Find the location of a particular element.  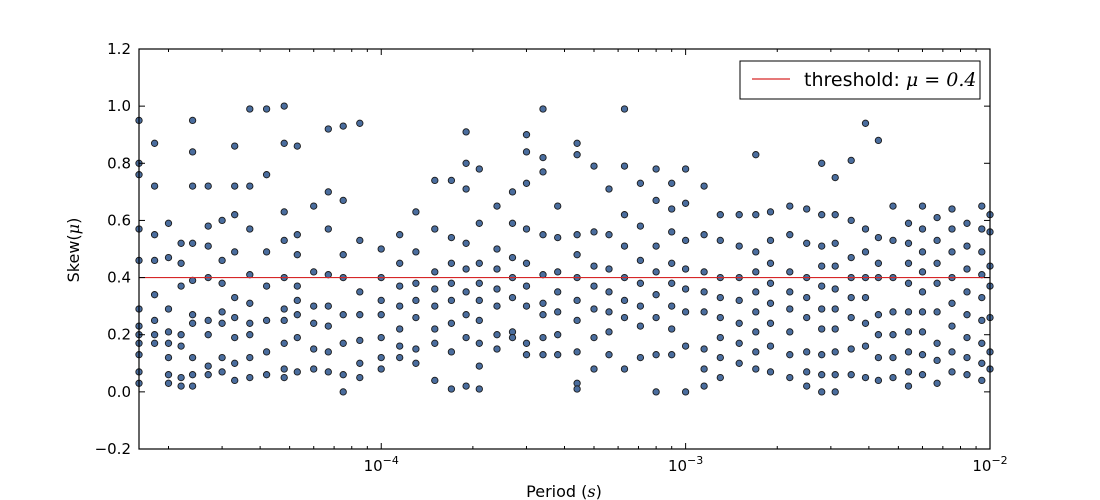

x-axis-label: Period (s) is located at coordinates (564, 491).